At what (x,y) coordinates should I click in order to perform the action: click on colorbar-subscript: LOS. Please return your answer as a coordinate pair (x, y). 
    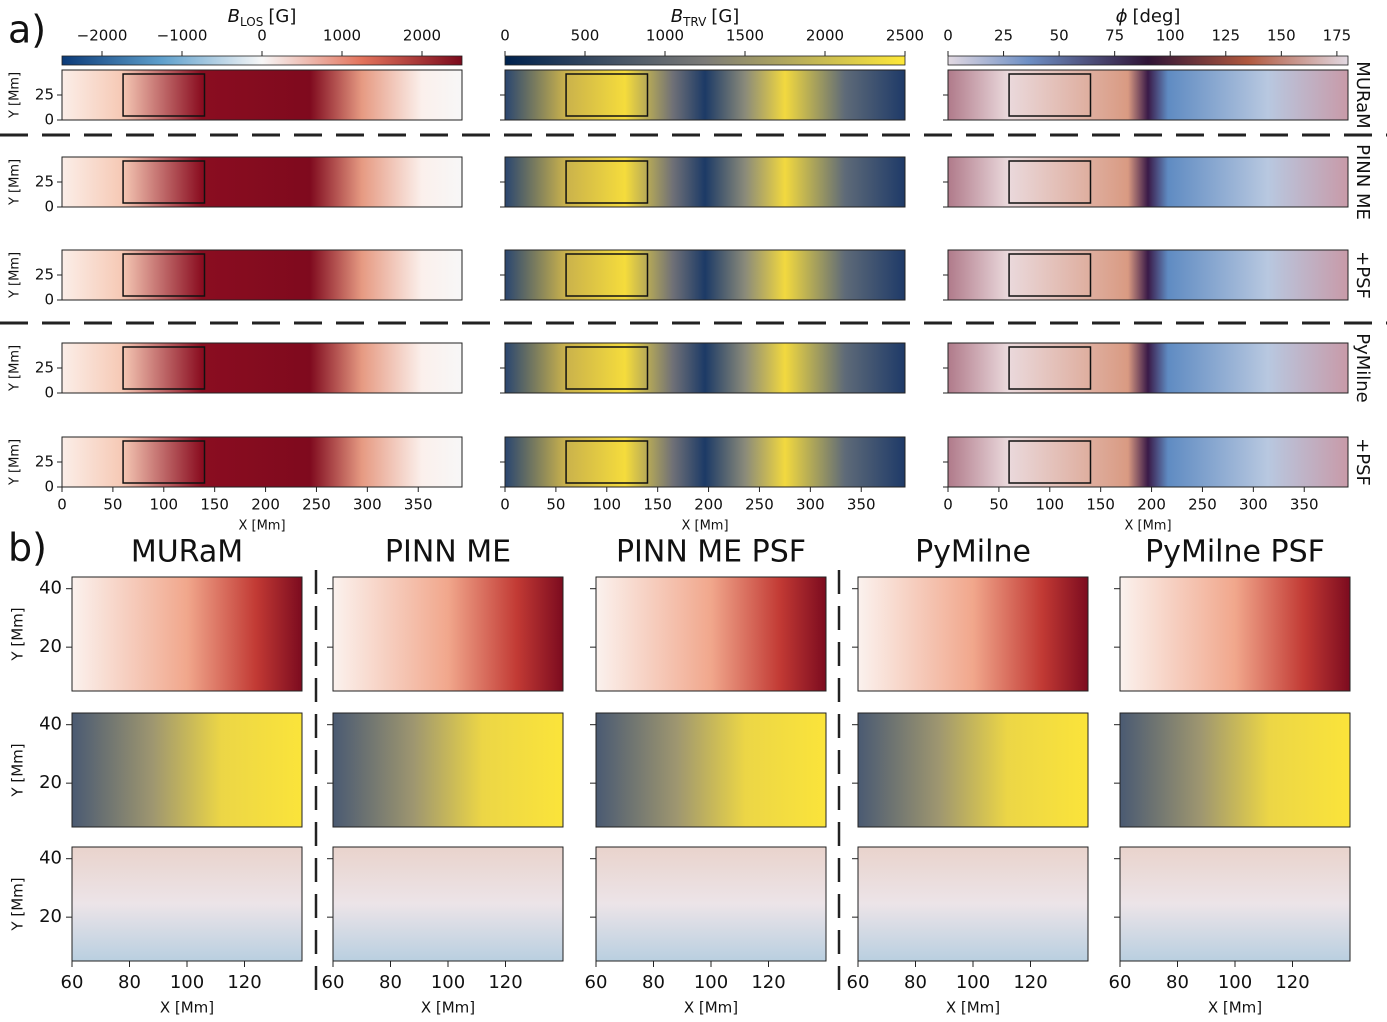
    Looking at the image, I should click on (251, 22).